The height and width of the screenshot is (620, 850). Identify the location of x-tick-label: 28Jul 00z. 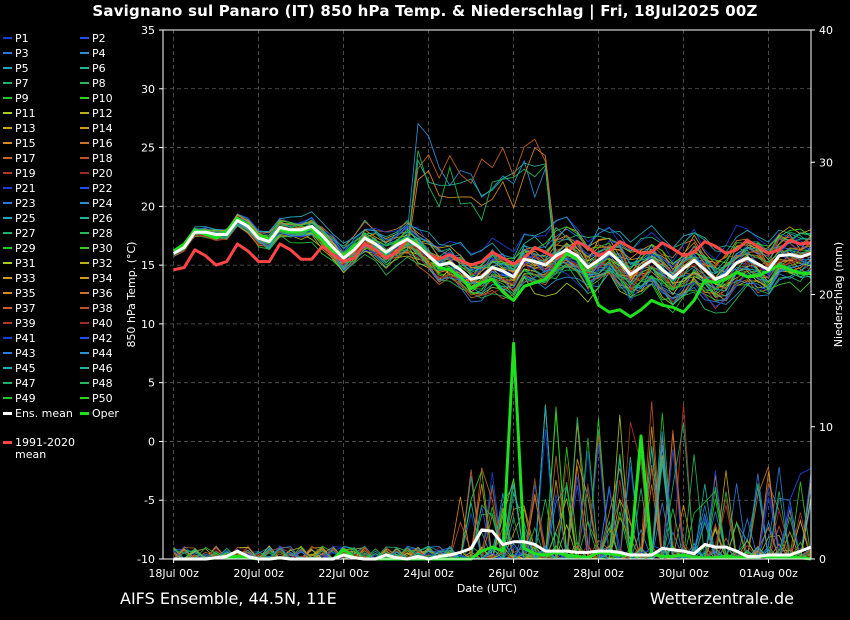
(598, 573).